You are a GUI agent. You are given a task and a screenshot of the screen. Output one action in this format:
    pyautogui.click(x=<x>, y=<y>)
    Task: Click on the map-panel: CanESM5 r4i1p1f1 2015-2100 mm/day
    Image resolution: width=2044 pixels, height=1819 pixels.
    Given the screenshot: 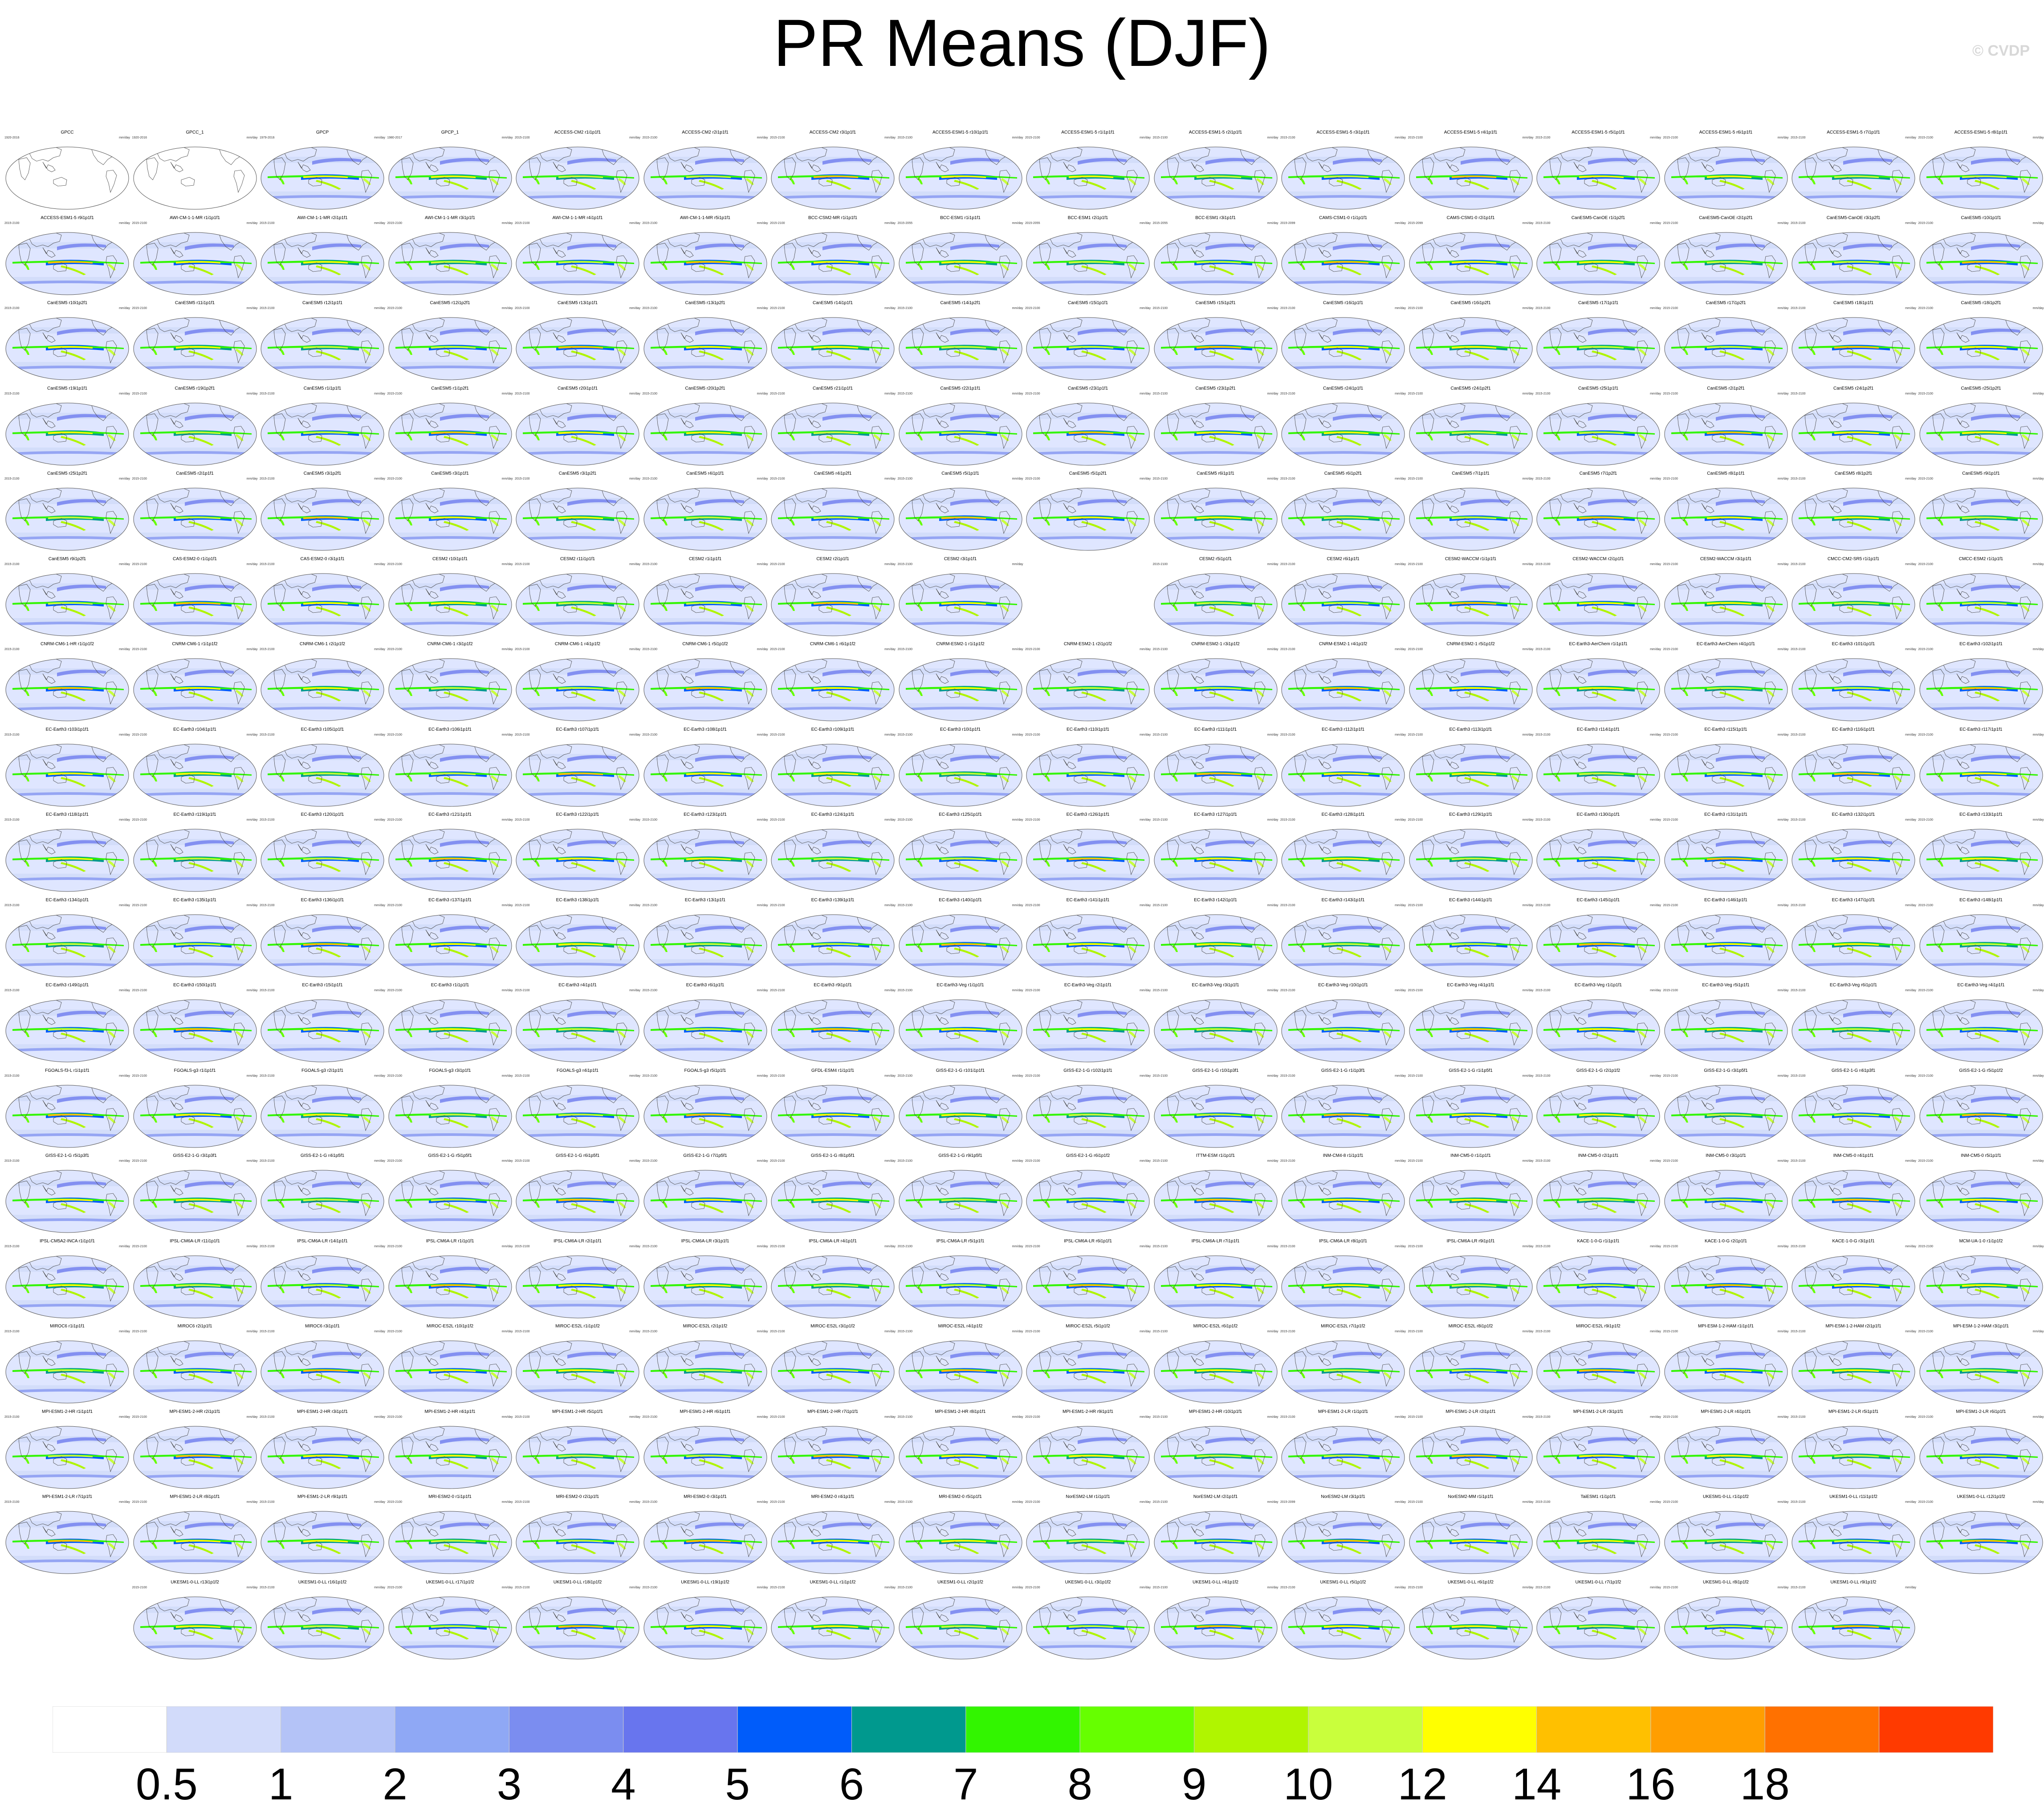 What is the action you would take?
    pyautogui.click(x=706, y=514)
    